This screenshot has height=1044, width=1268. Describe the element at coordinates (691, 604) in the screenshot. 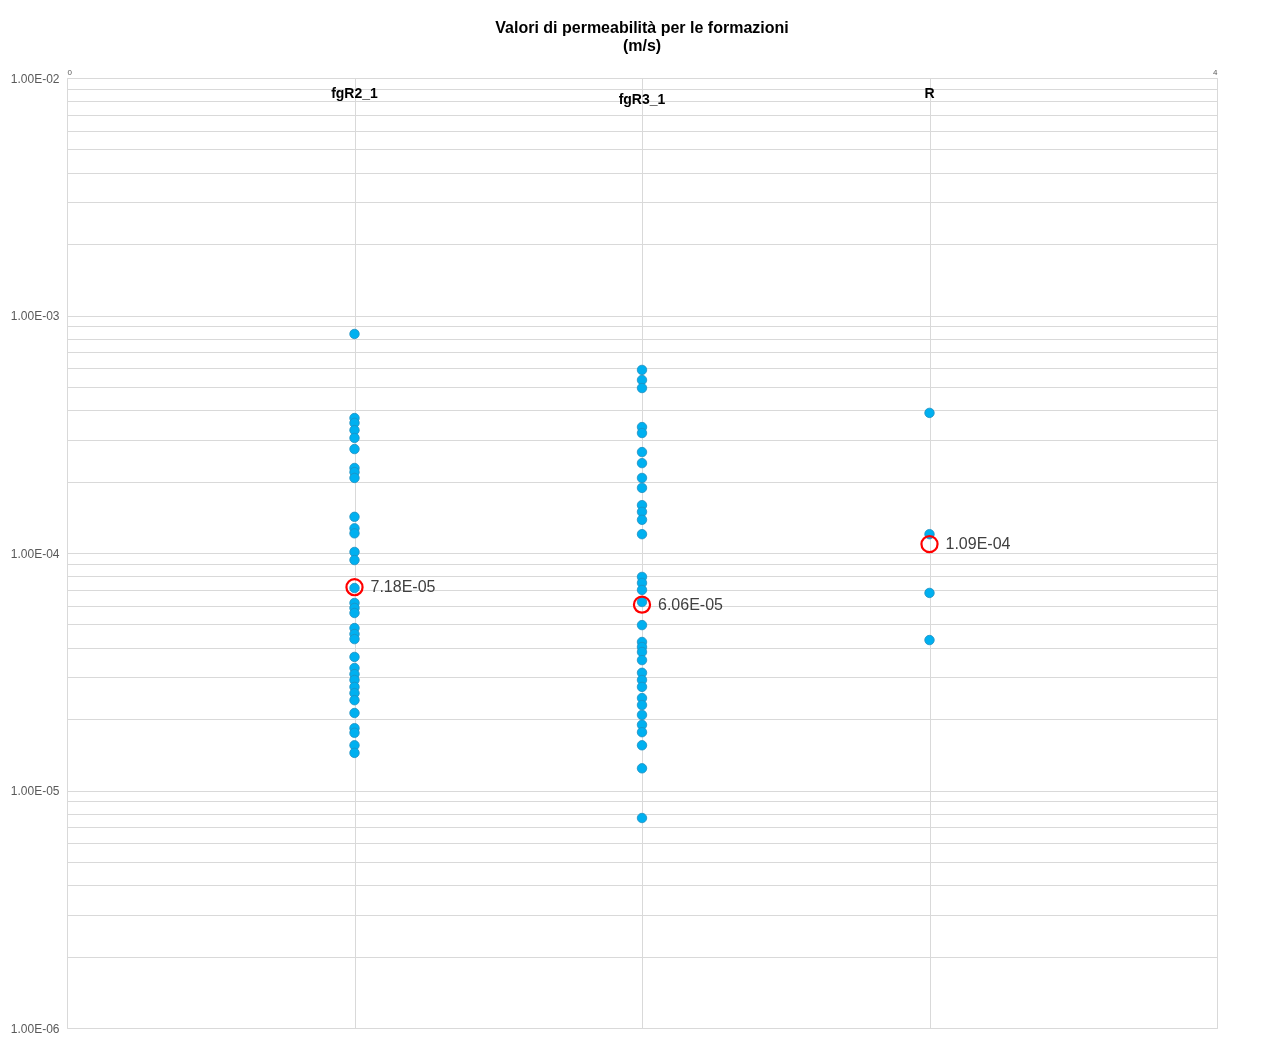

I see `data-label: 6.06E-05` at that location.